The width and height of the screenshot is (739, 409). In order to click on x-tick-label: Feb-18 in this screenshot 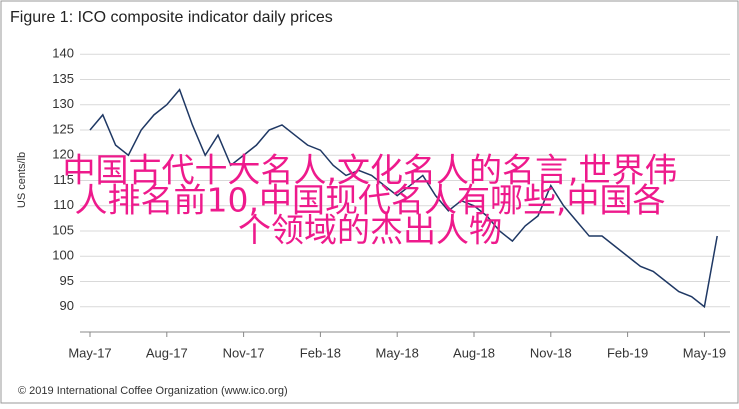, I will do `click(320, 352)`.